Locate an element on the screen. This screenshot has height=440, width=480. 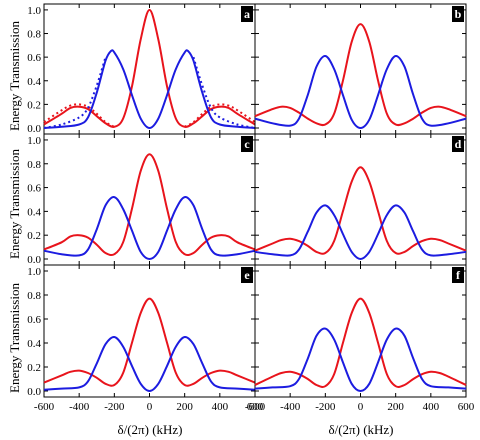
y-axis-title-row-2: Energy Transmission is located at coordinates (14, 204).